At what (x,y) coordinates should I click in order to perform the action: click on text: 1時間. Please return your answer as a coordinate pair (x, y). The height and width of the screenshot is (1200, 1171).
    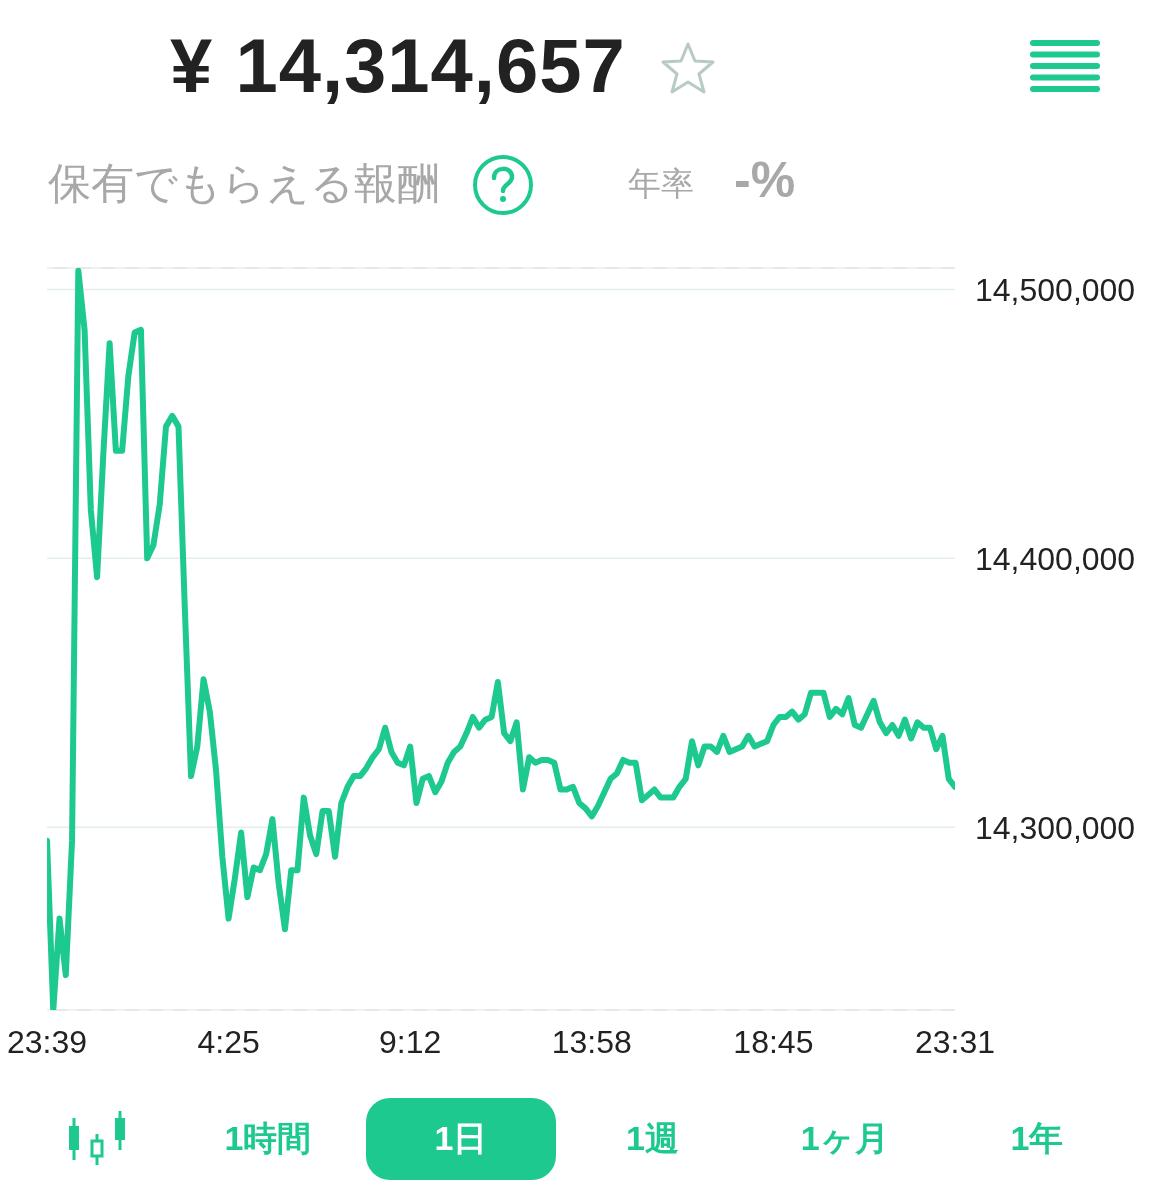
    Looking at the image, I should click on (268, 1138).